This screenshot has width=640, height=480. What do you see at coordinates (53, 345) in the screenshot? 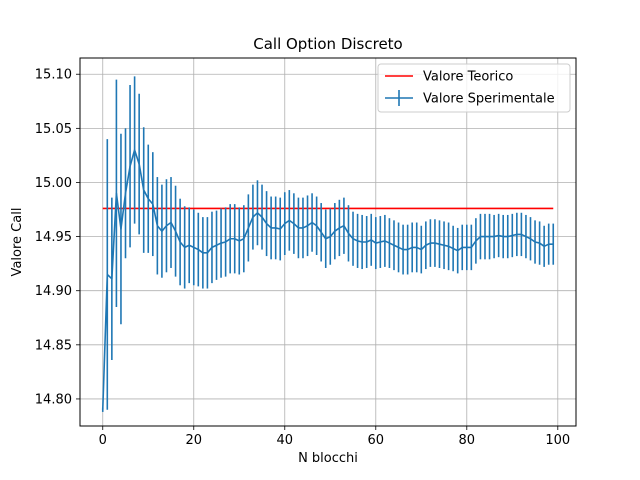
I see `y-tick-label: 14.85` at bounding box center [53, 345].